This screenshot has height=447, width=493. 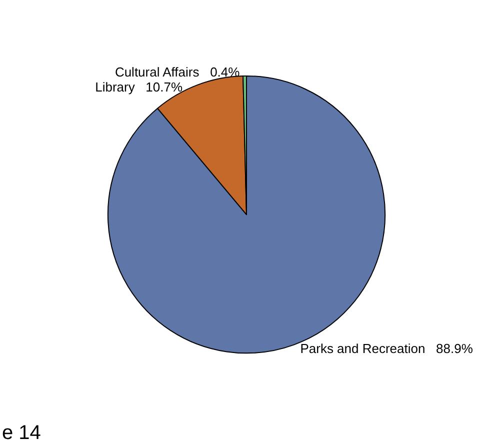 What do you see at coordinates (21, 433) in the screenshot?
I see `text: e 14` at bounding box center [21, 433].